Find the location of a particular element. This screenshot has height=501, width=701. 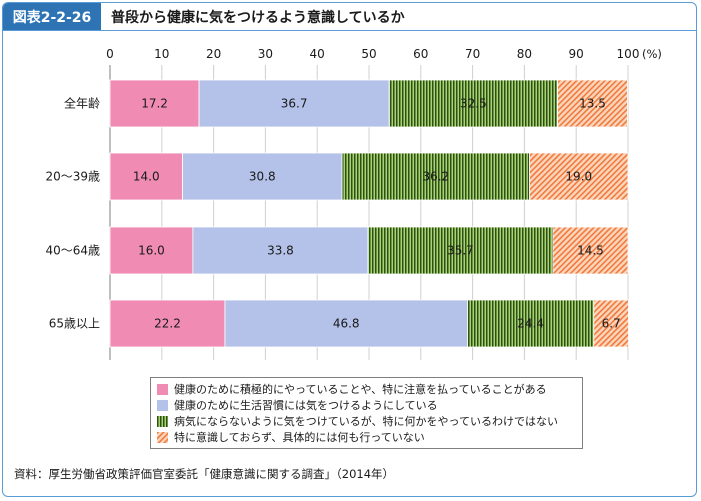

category-label: 65歳以上 is located at coordinates (74, 324).